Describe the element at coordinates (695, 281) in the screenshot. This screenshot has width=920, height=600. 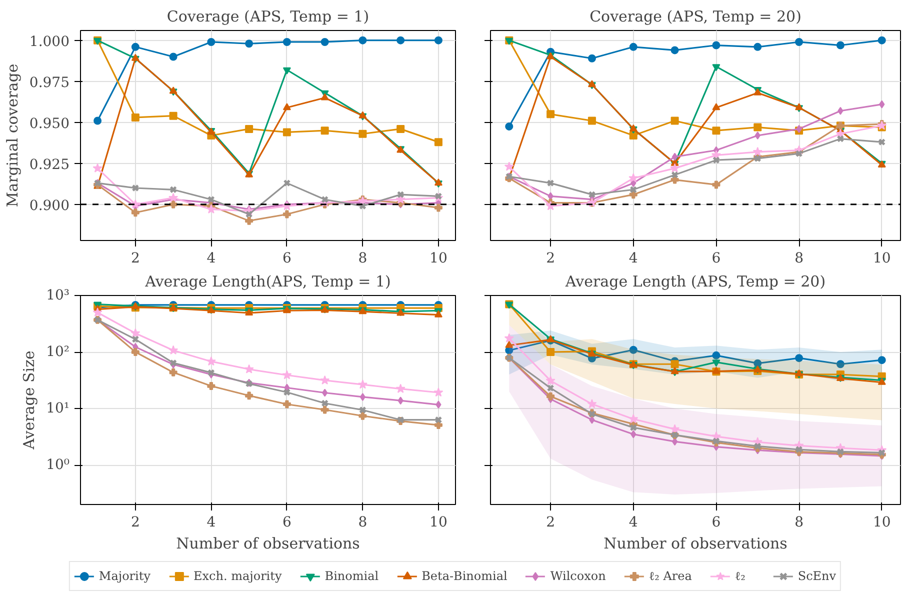
I see `chart-title: Average Length (APS, Temp = 20)` at that location.